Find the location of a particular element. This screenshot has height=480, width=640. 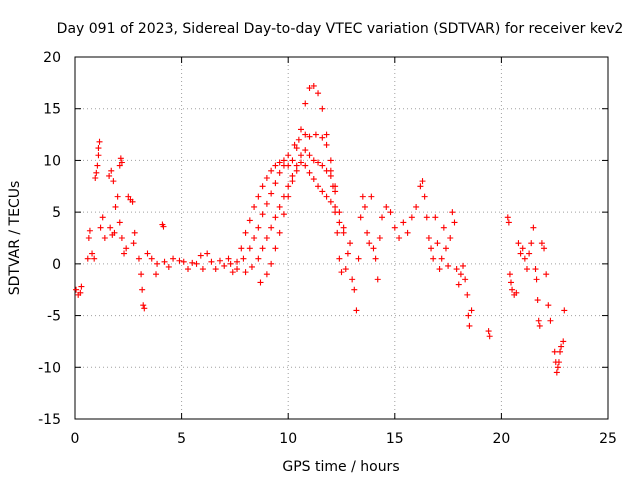

x-tick-label: 10 is located at coordinates (288, 439).